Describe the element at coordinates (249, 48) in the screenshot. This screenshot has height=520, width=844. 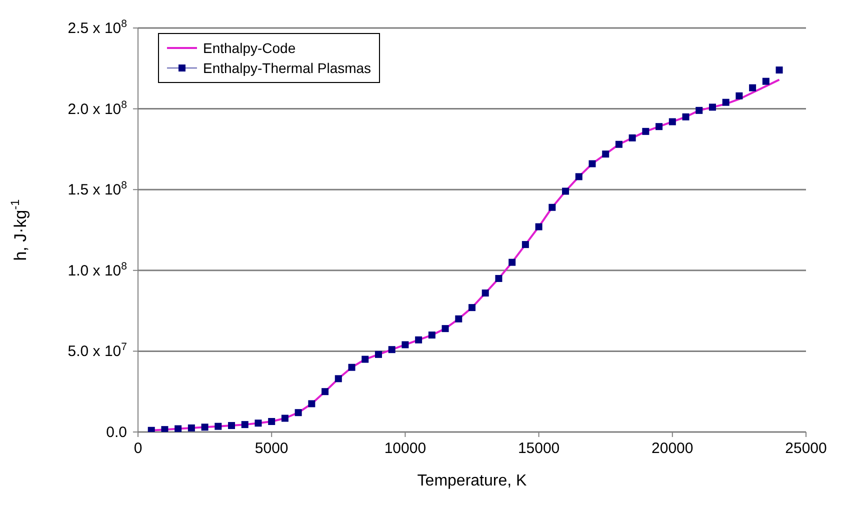
I see `legend-label: Enthalpy-Code` at that location.